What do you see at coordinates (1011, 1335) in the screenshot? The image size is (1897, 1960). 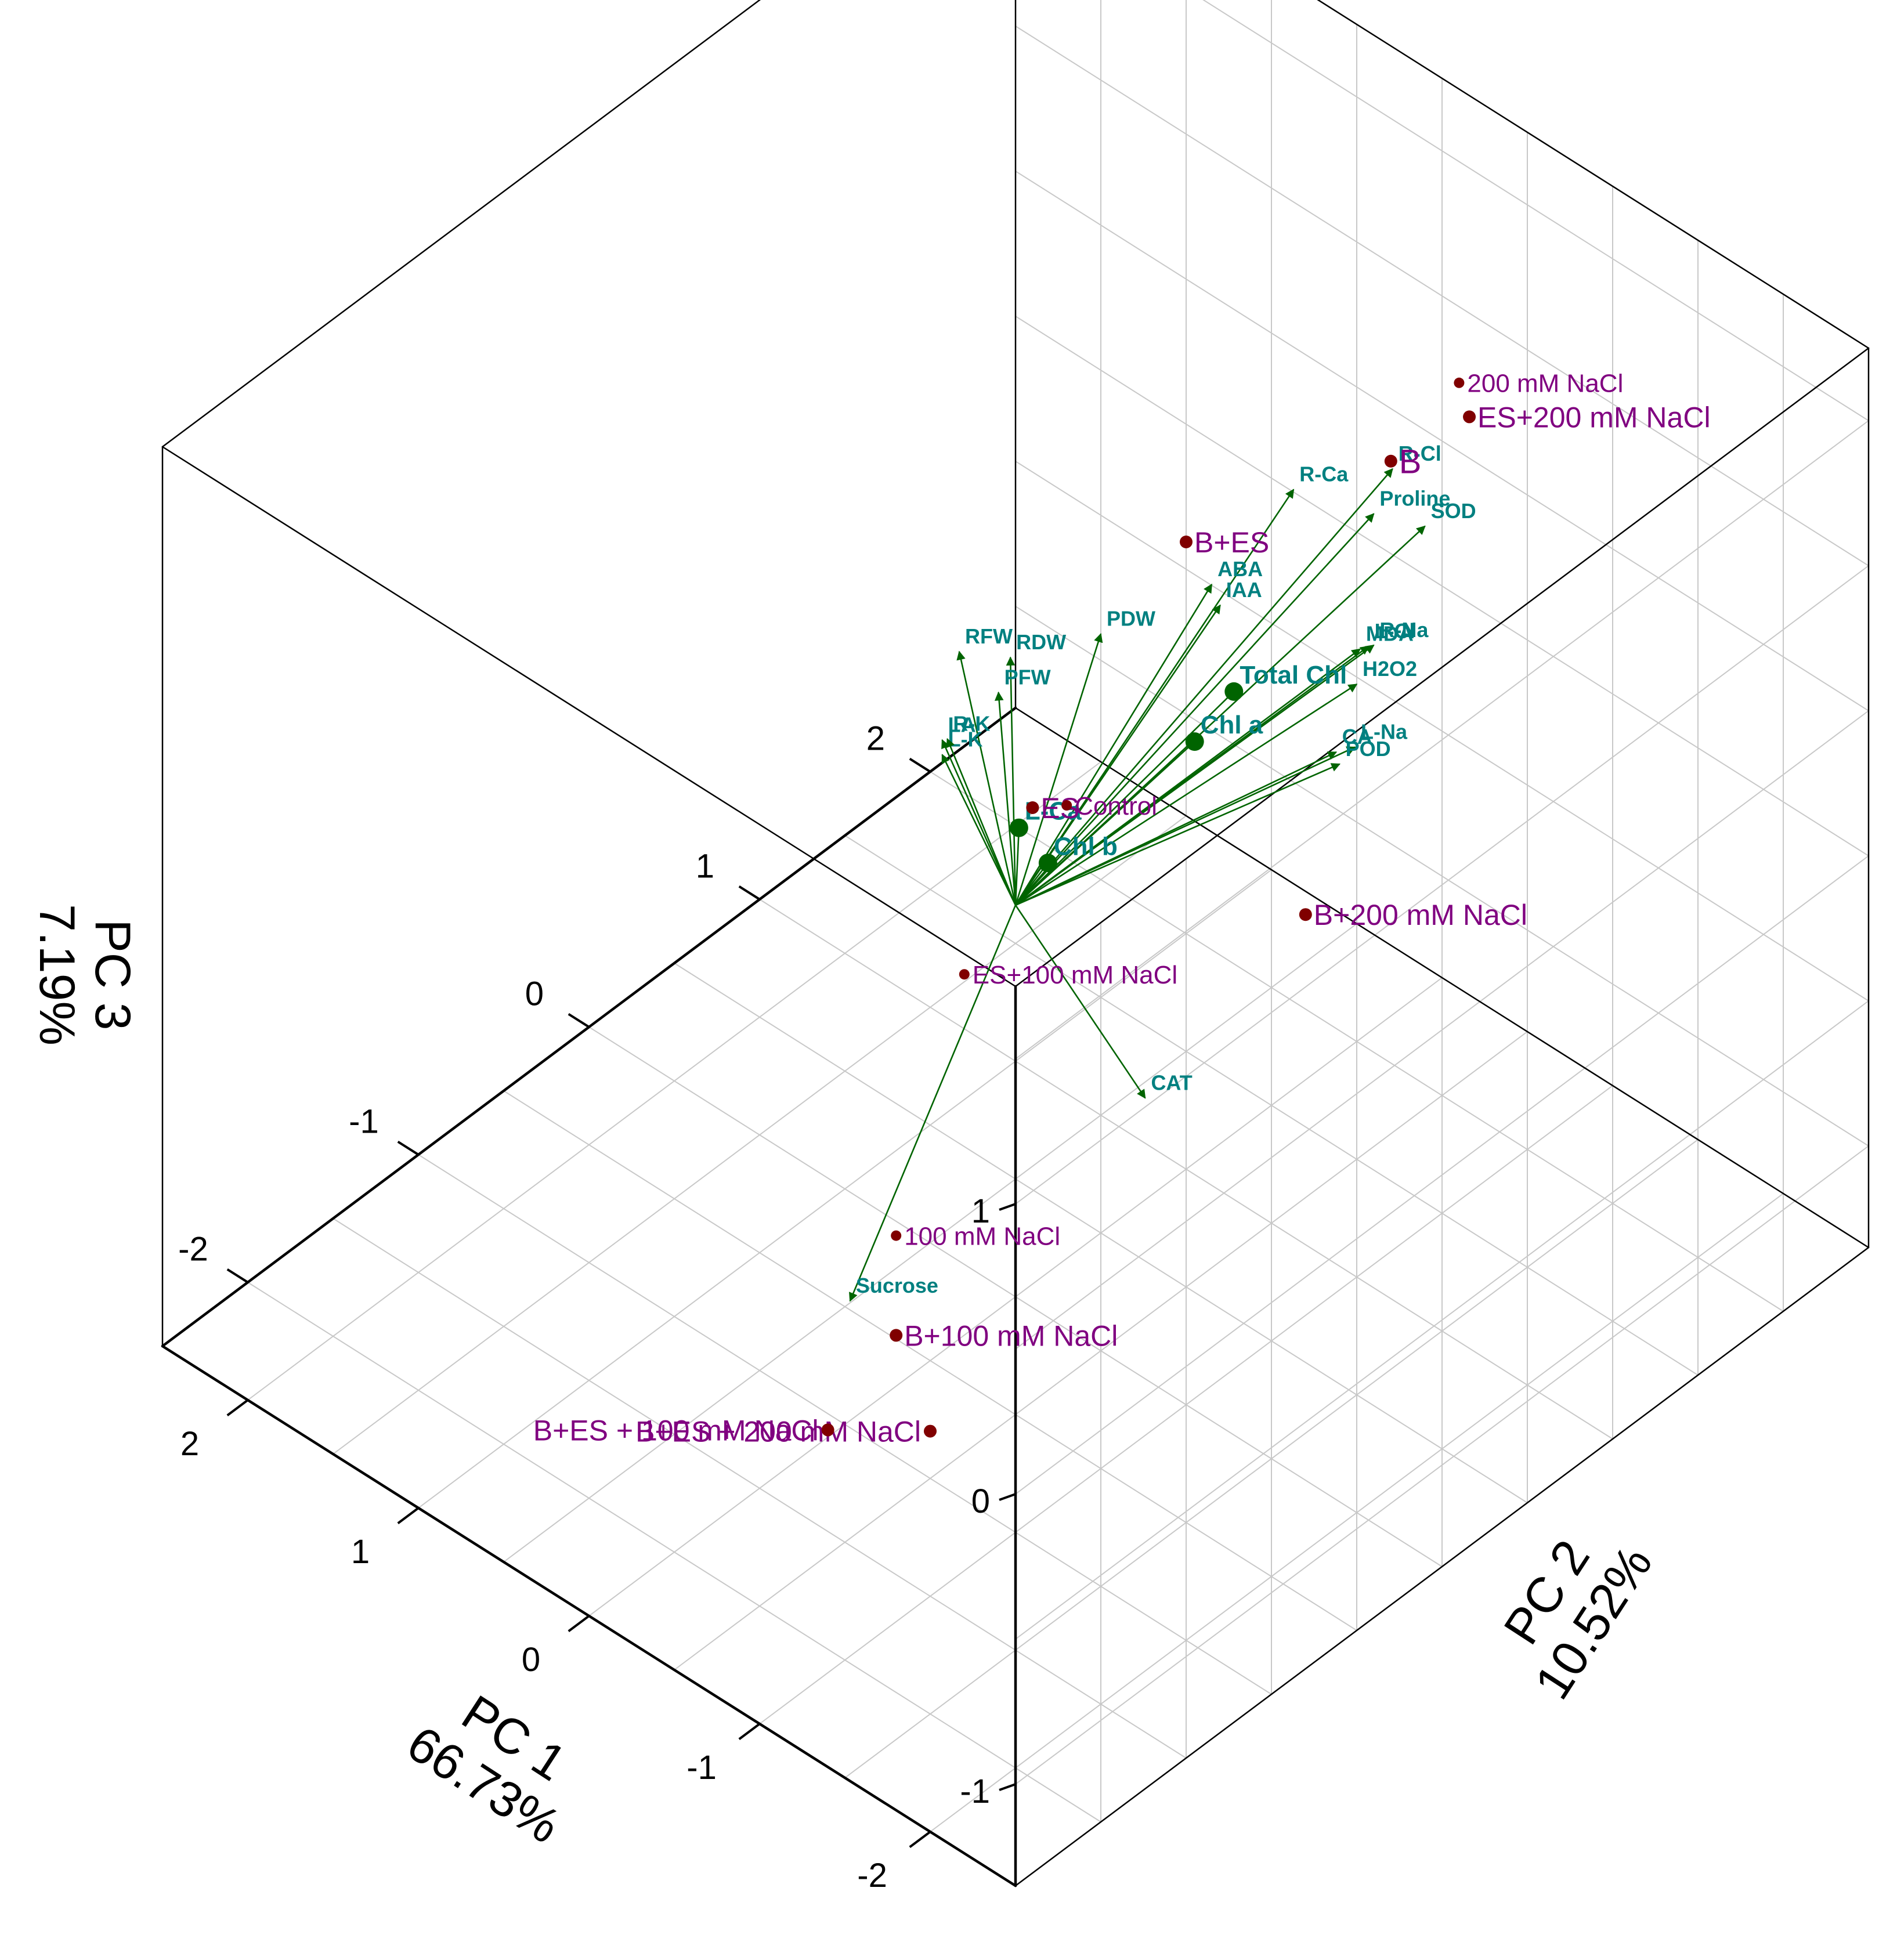 I see `score-label: B+100 mM NaCl` at bounding box center [1011, 1335].